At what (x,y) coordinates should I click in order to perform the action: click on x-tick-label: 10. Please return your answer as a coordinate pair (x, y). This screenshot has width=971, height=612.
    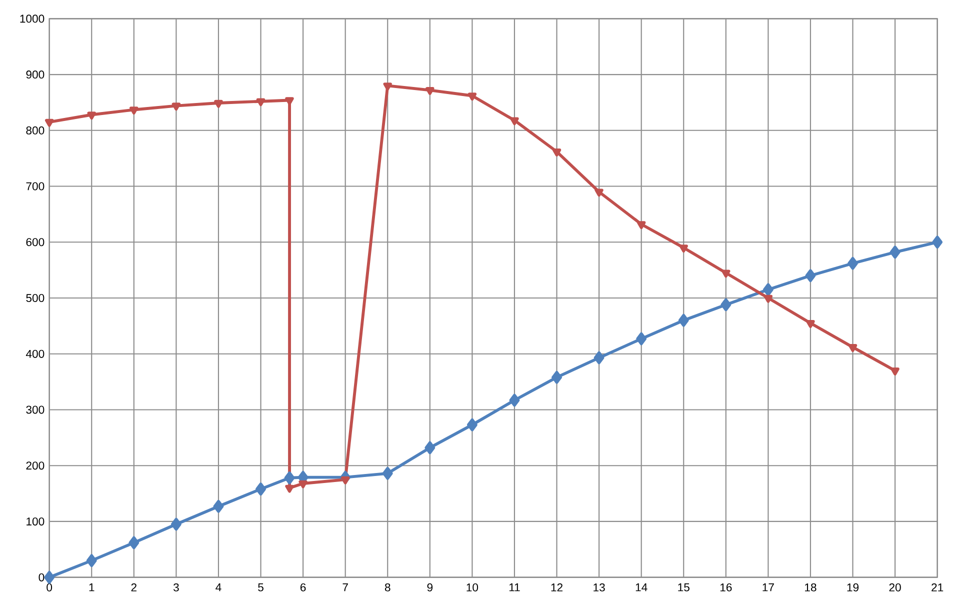
    Looking at the image, I should click on (472, 587).